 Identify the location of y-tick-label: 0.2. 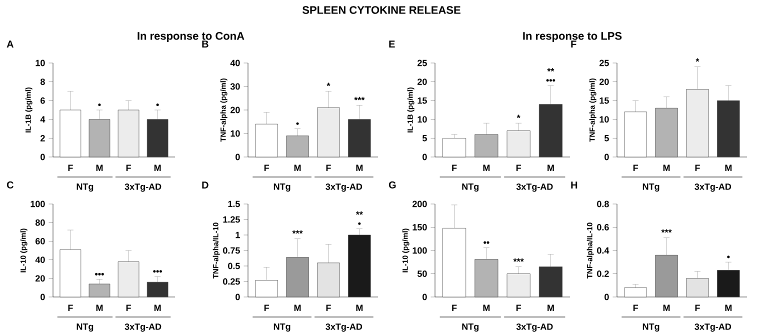
(603, 273).